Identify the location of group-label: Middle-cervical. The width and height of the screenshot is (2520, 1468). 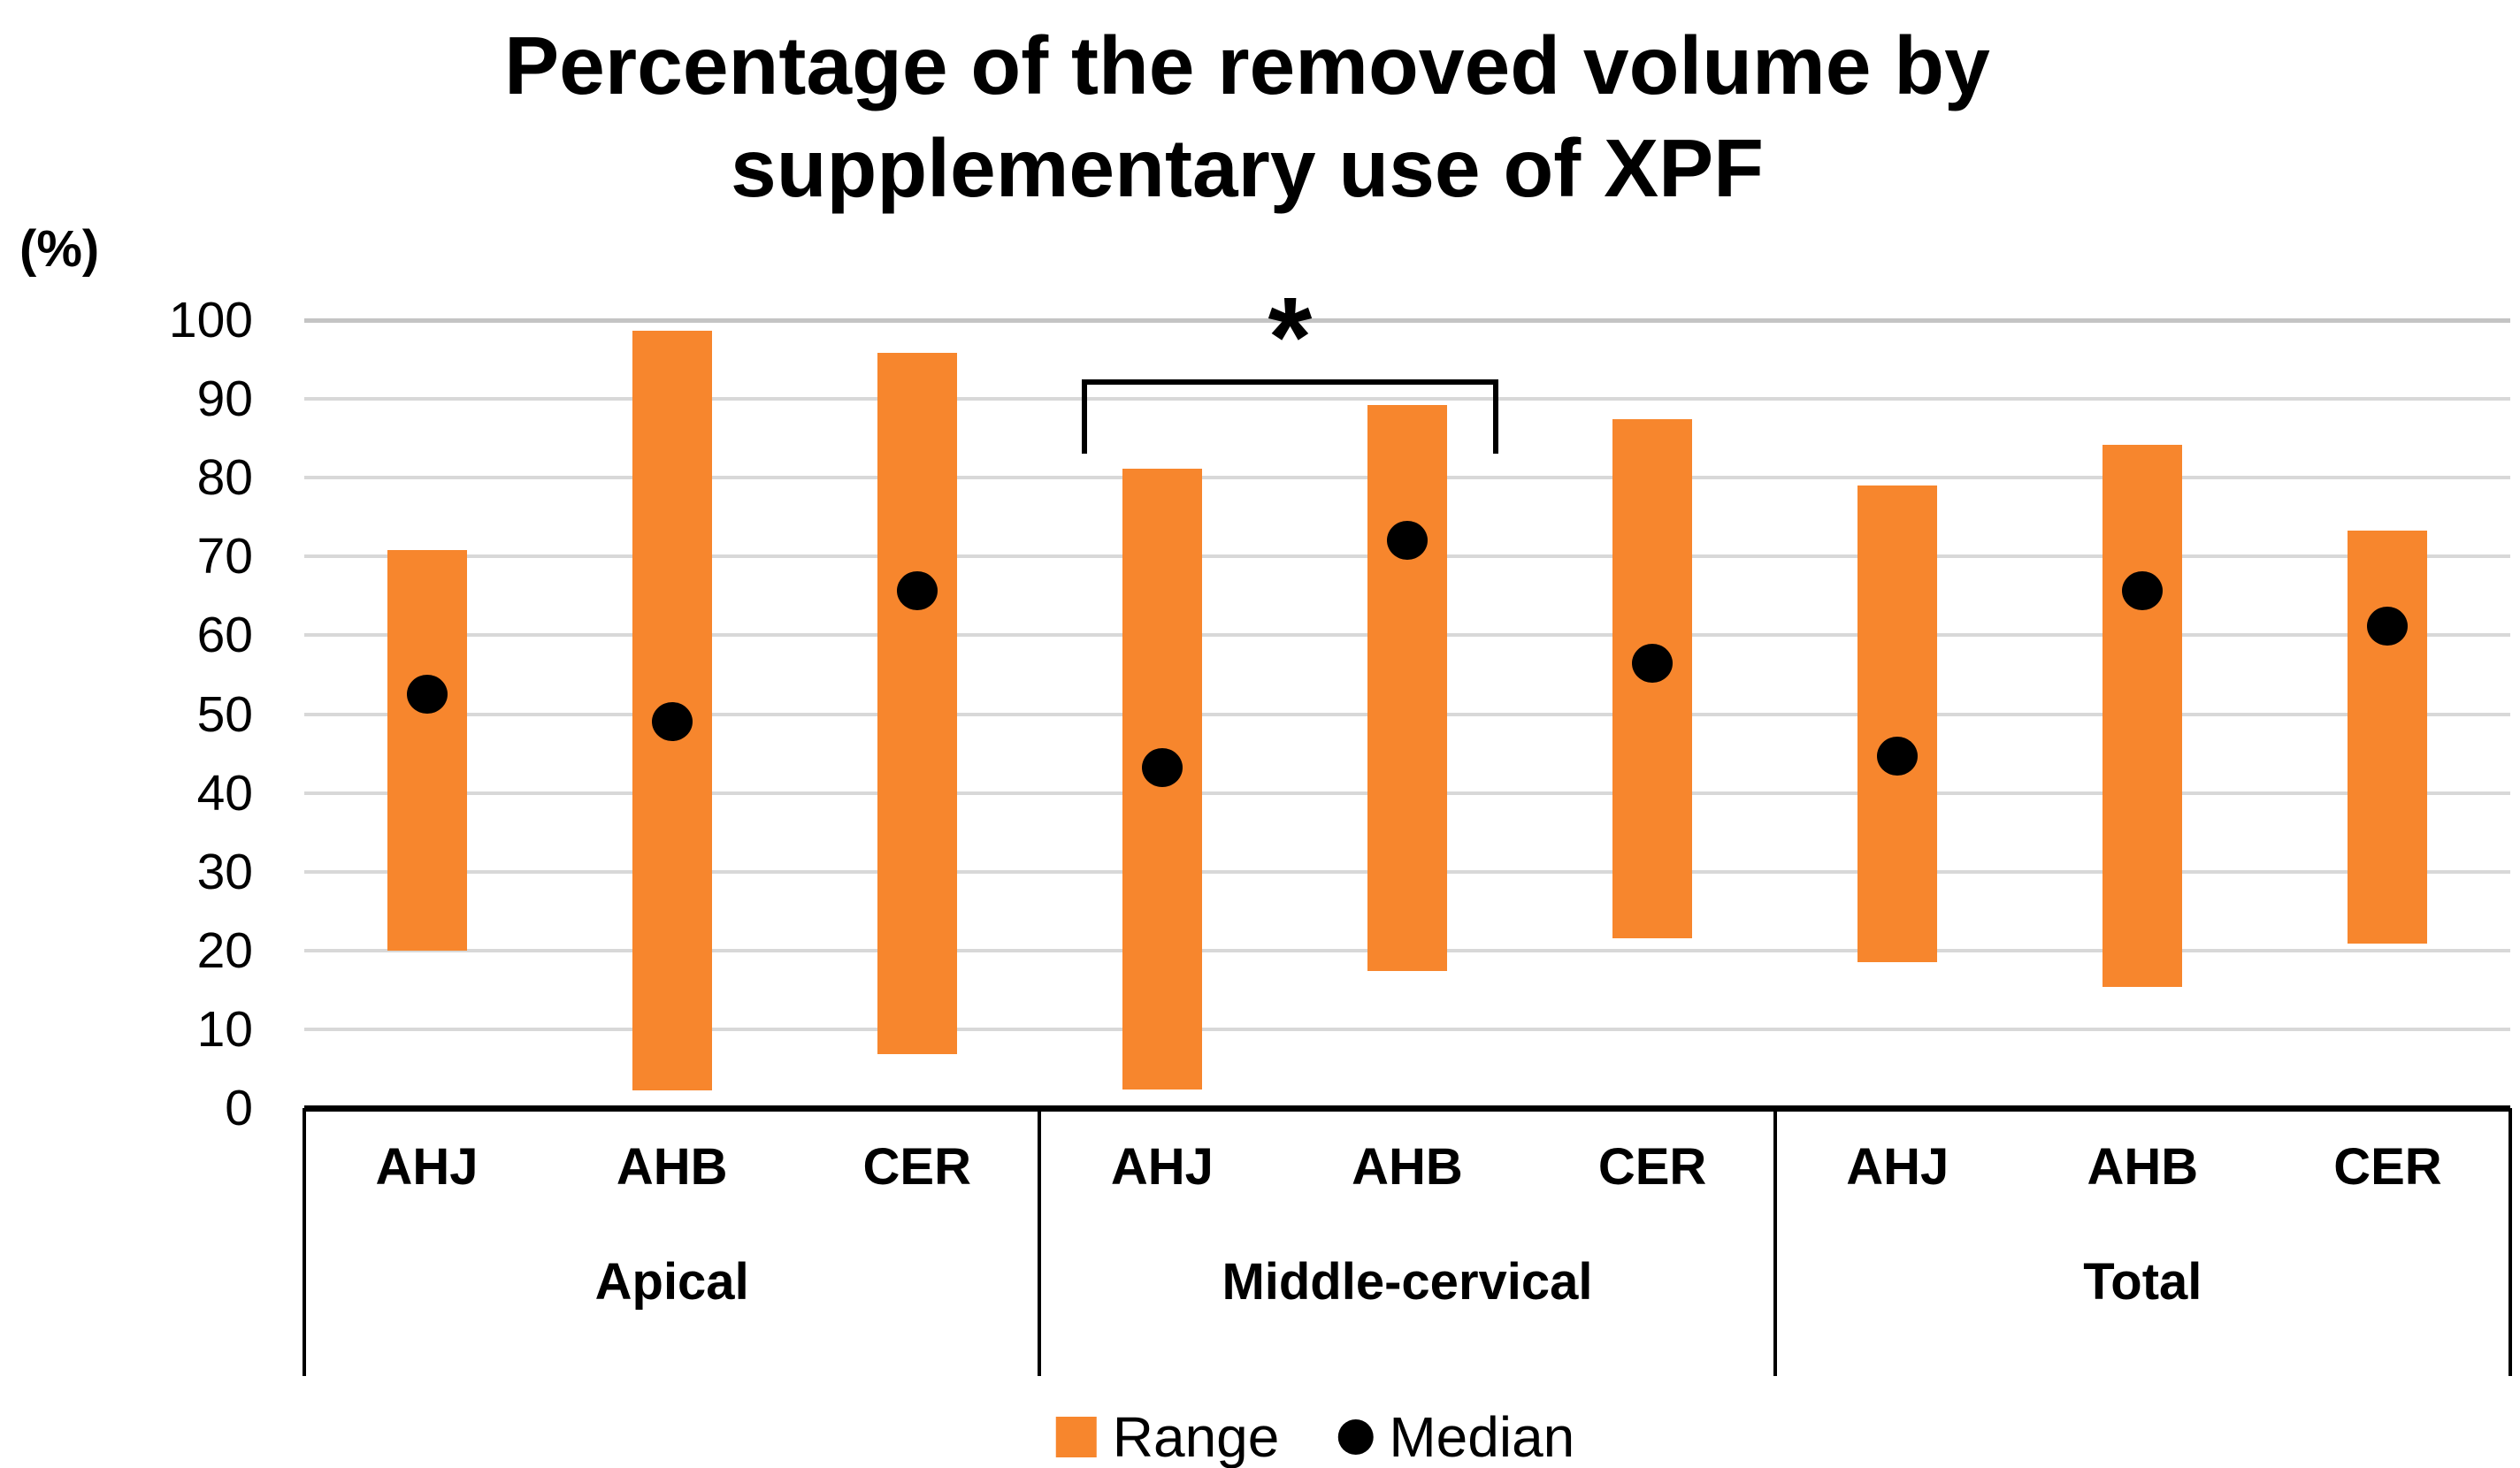
(1407, 1282).